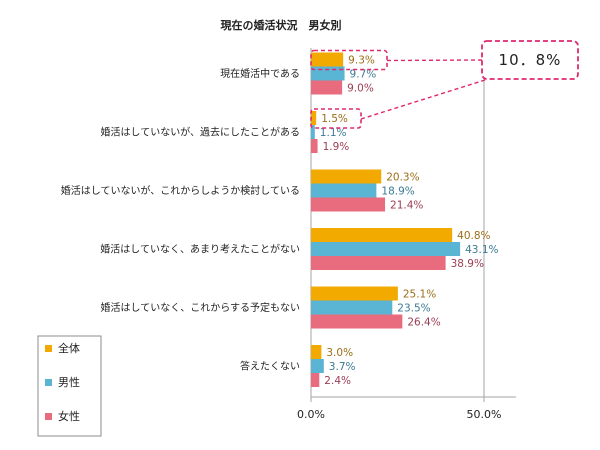 Image resolution: width=600 pixels, height=450 pixels. Describe the element at coordinates (270, 366) in the screenshot. I see `category-label: 答えたくない` at that location.